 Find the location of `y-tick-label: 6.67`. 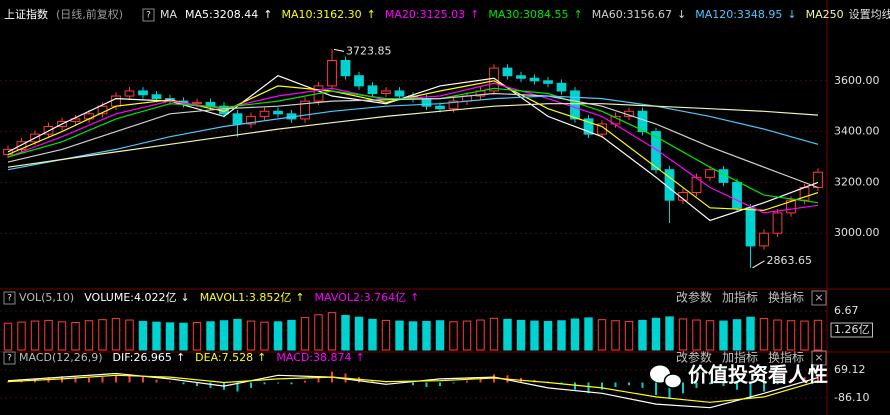

y-tick-label: 6.67 is located at coordinates (846, 310).